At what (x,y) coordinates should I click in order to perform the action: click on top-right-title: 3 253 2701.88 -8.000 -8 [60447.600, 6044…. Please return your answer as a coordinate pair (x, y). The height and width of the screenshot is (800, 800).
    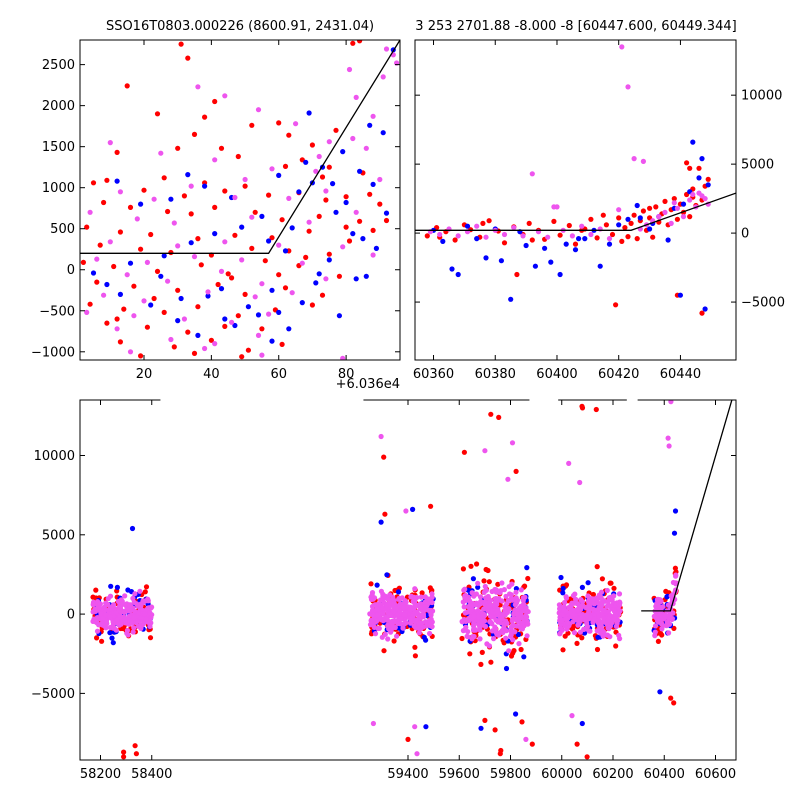
    Looking at the image, I should click on (575, 26).